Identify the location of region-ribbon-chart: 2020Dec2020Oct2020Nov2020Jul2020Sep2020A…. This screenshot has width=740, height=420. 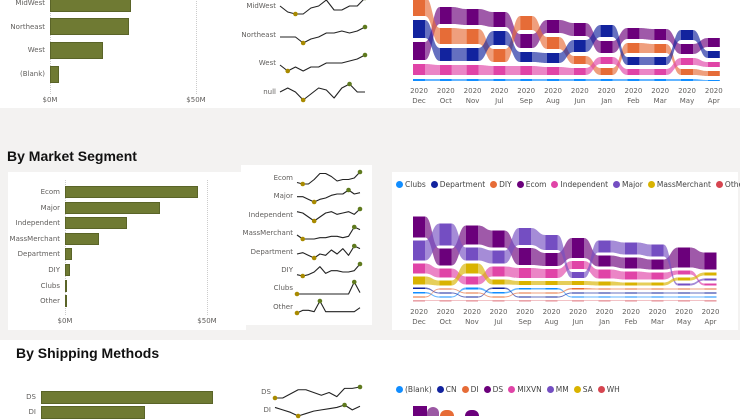
(567, 54).